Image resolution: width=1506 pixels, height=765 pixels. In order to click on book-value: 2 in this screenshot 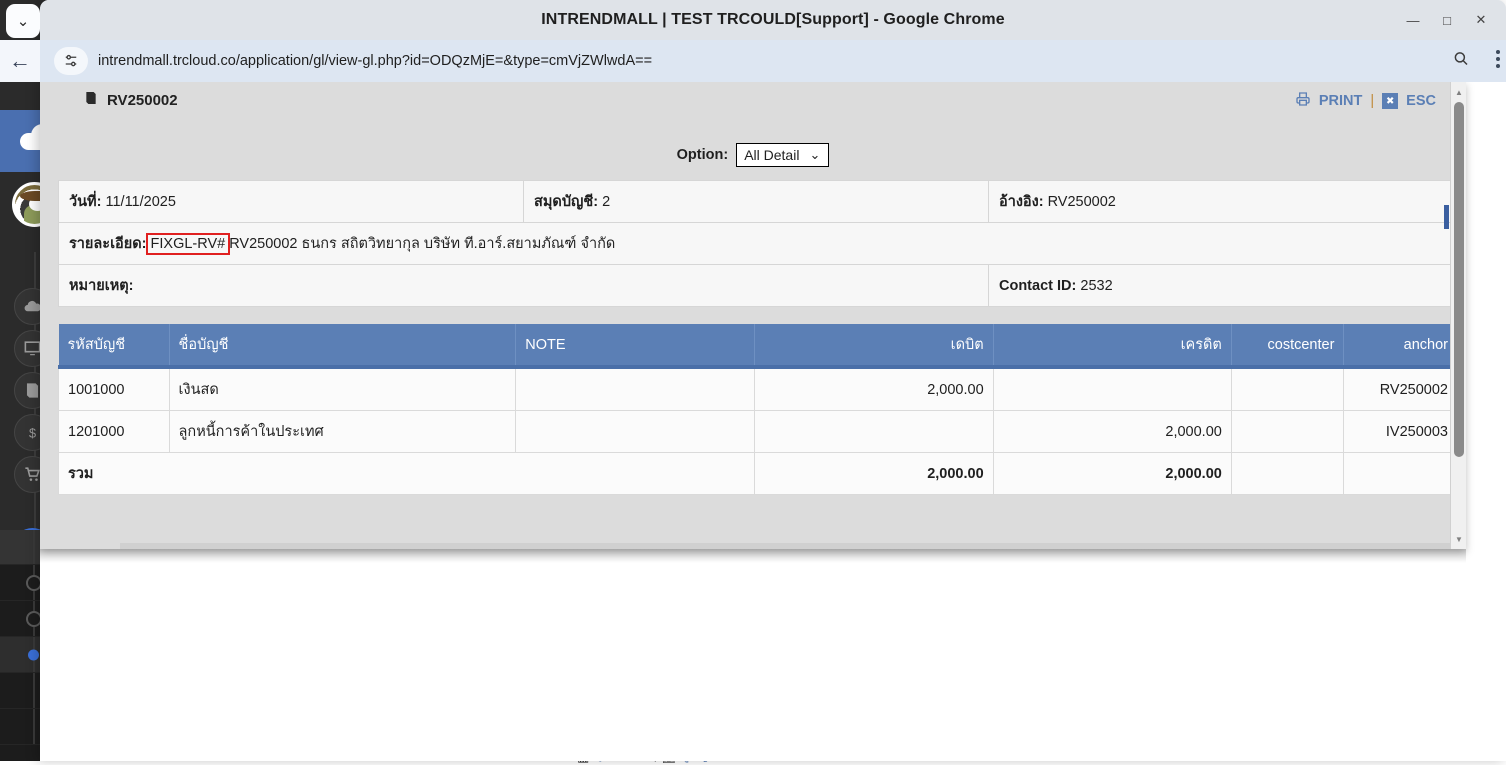, I will do `click(606, 202)`.